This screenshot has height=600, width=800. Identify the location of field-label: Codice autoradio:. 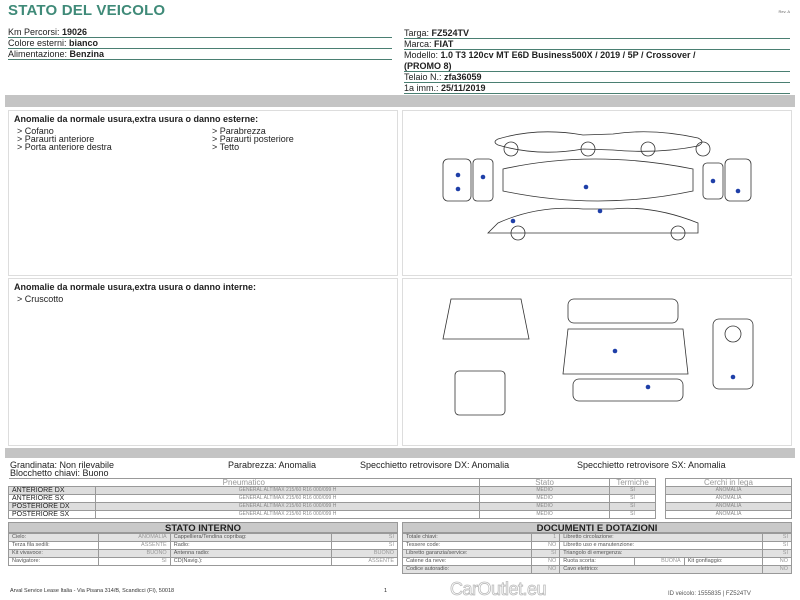
(467, 569).